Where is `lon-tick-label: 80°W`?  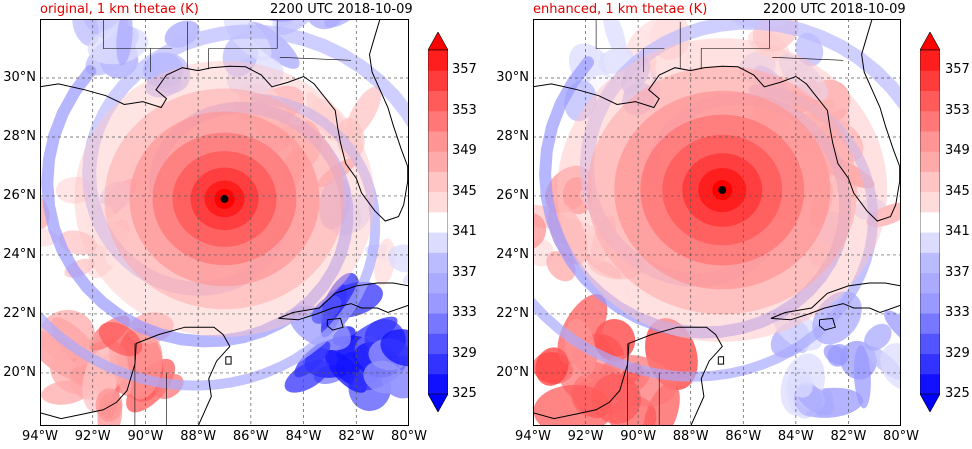 lon-tick-label: 80°W is located at coordinates (901, 436).